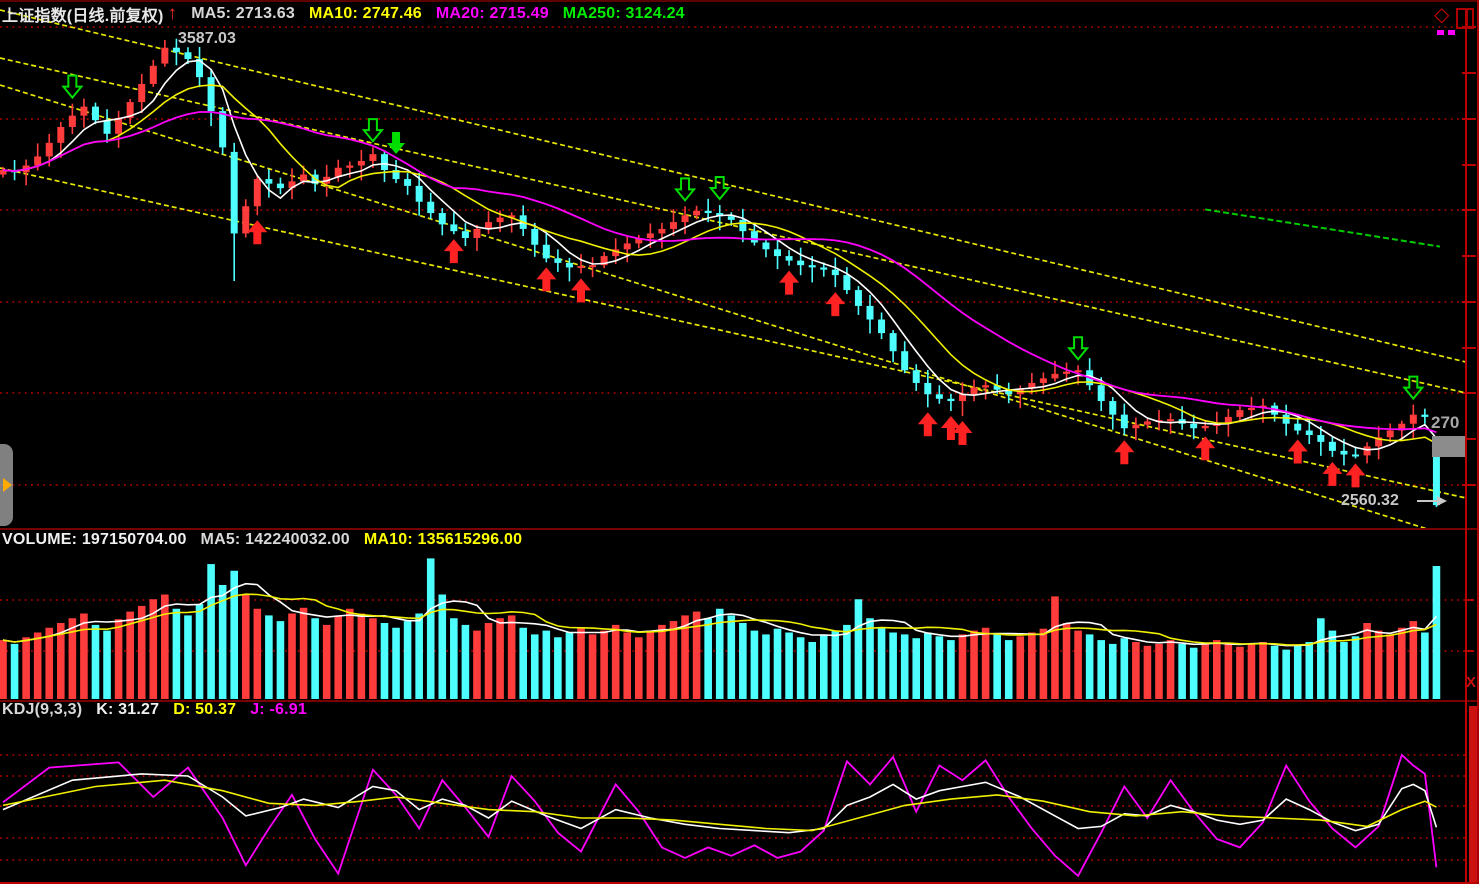  Describe the element at coordinates (623, 13) in the screenshot. I see `ma250-readout: MA250: 3124.24` at that location.